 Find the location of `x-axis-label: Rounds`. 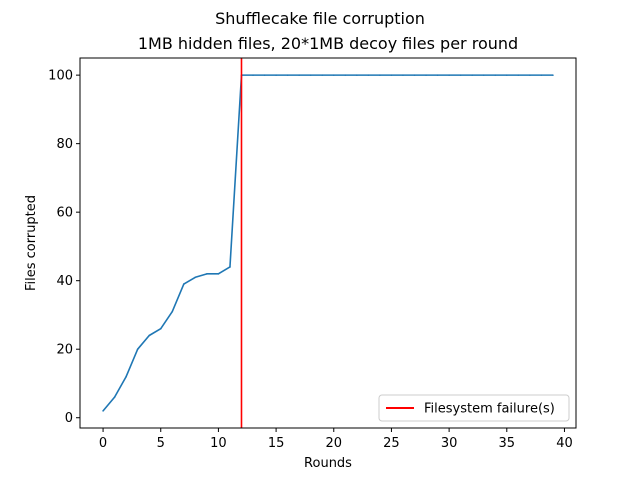

x-axis-label: Rounds is located at coordinates (328, 463).